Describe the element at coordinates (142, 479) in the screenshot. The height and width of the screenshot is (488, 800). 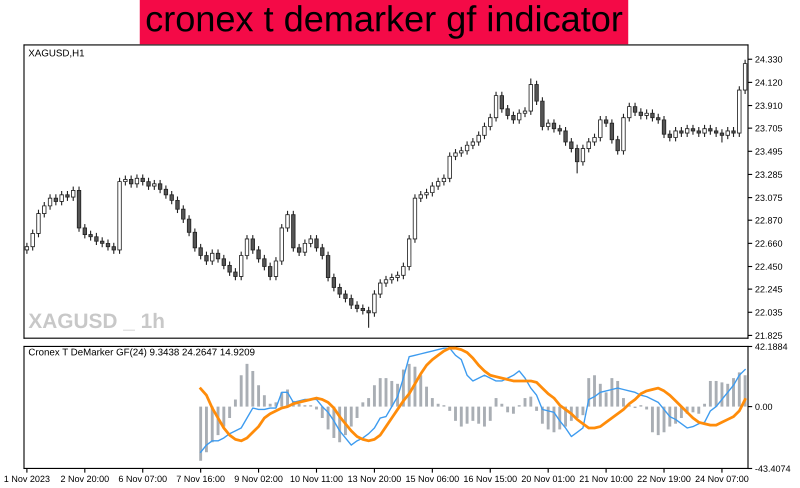
I see `x-tick-label: 6 Nov 07:00` at that location.